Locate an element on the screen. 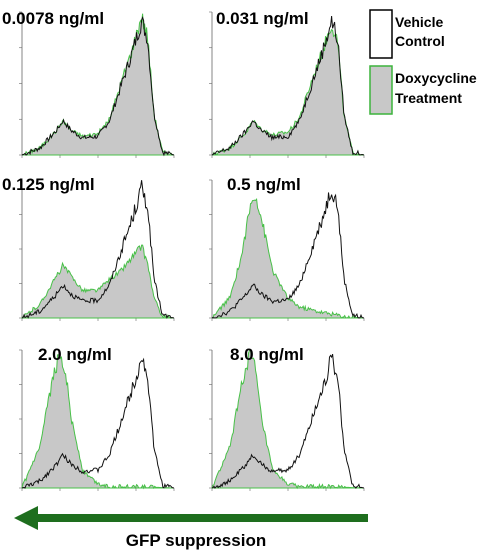 This screenshot has height=554, width=481. arrow-label: GFP suppression is located at coordinates (196, 540).